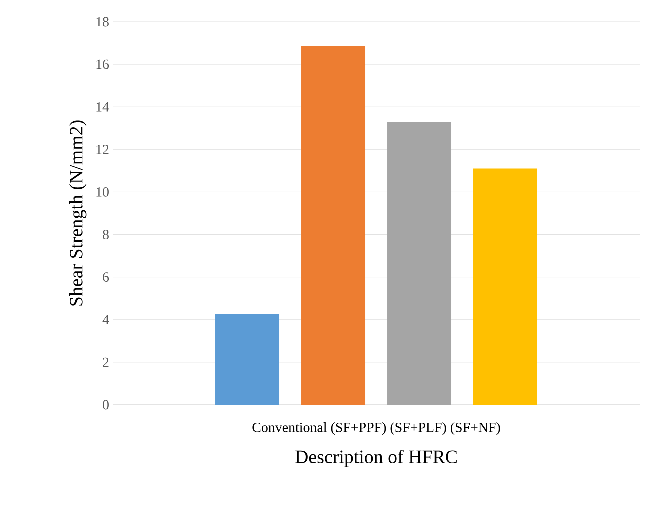  Describe the element at coordinates (106, 405) in the screenshot. I see `y-tick-label: 0` at that location.